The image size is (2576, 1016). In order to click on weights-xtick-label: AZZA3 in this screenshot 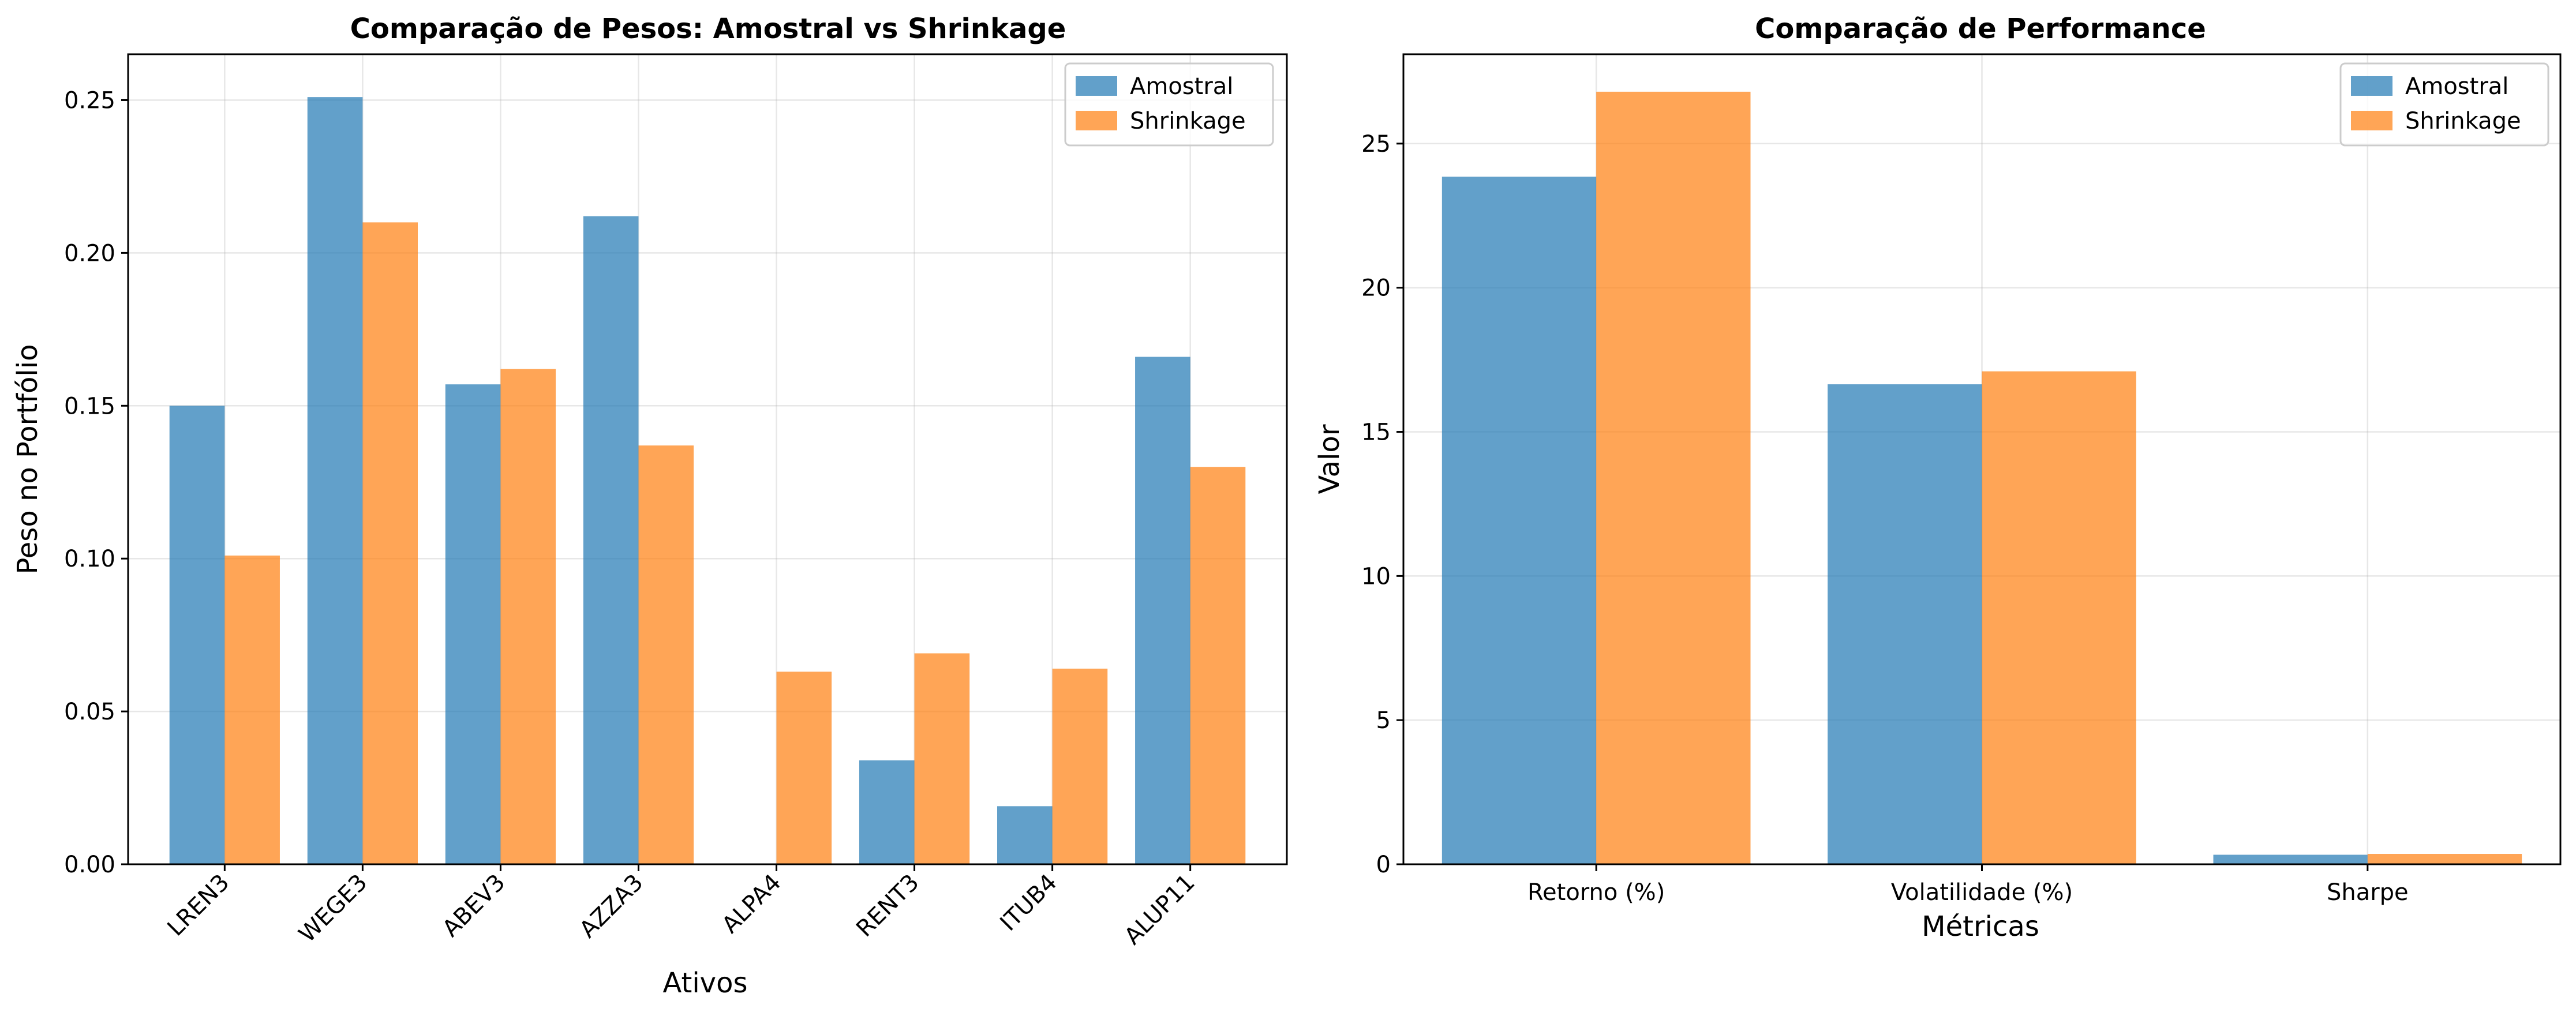, I will do `click(612, 906)`.